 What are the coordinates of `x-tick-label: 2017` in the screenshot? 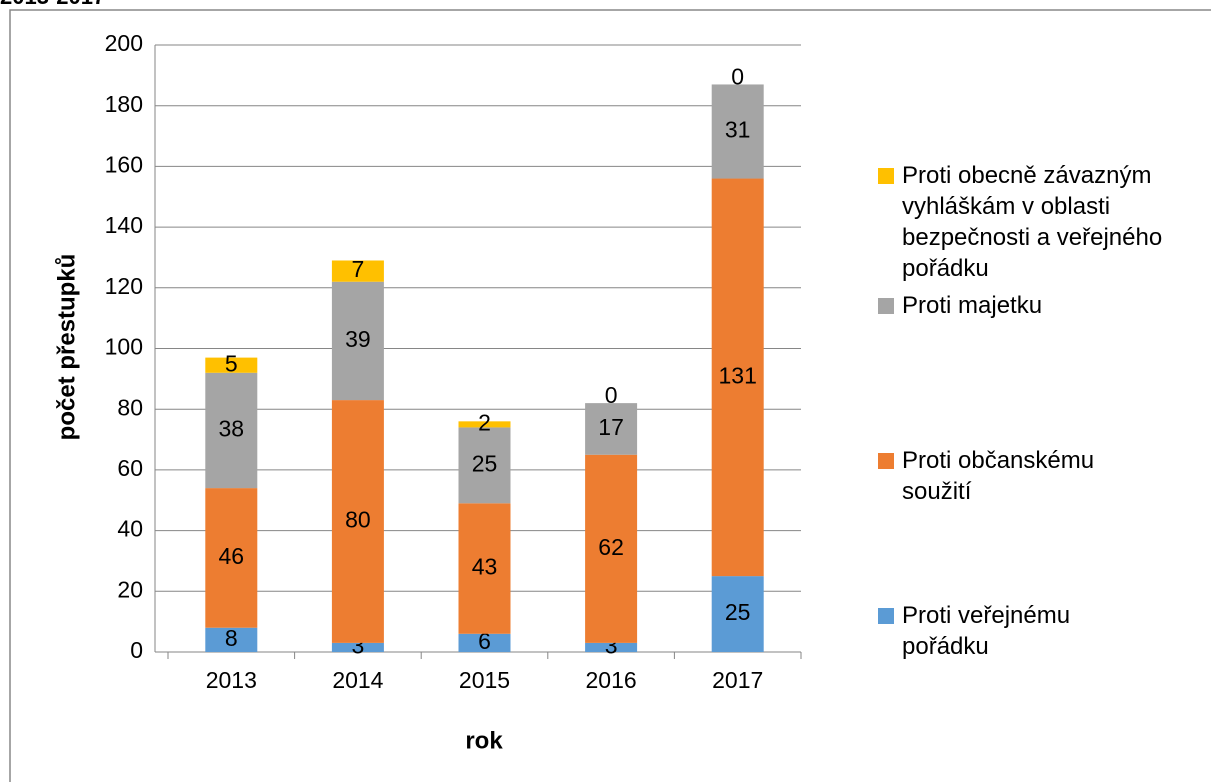 It's located at (737, 680).